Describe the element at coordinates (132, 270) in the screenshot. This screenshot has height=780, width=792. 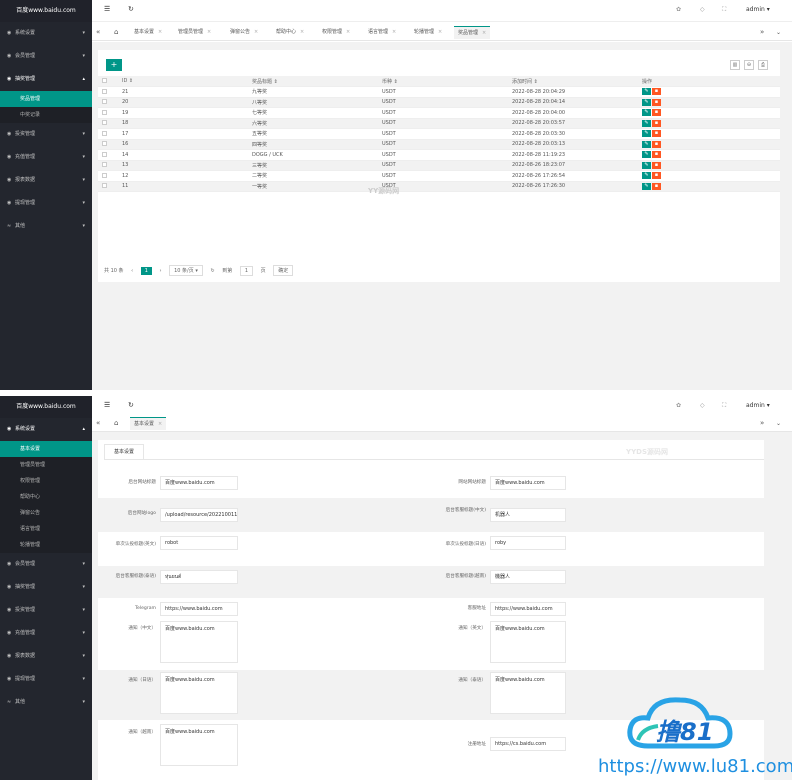
I see `pager-prev: ‹` at that location.